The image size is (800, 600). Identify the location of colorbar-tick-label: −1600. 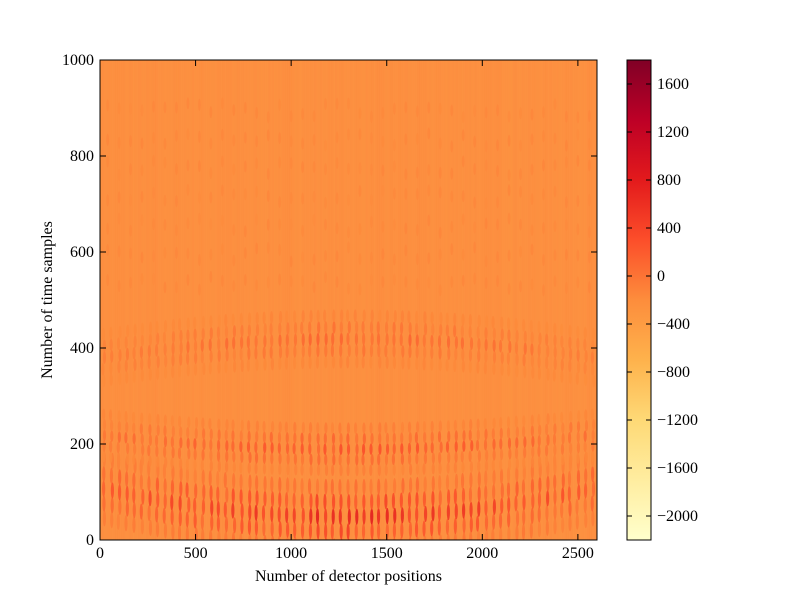
(677, 468).